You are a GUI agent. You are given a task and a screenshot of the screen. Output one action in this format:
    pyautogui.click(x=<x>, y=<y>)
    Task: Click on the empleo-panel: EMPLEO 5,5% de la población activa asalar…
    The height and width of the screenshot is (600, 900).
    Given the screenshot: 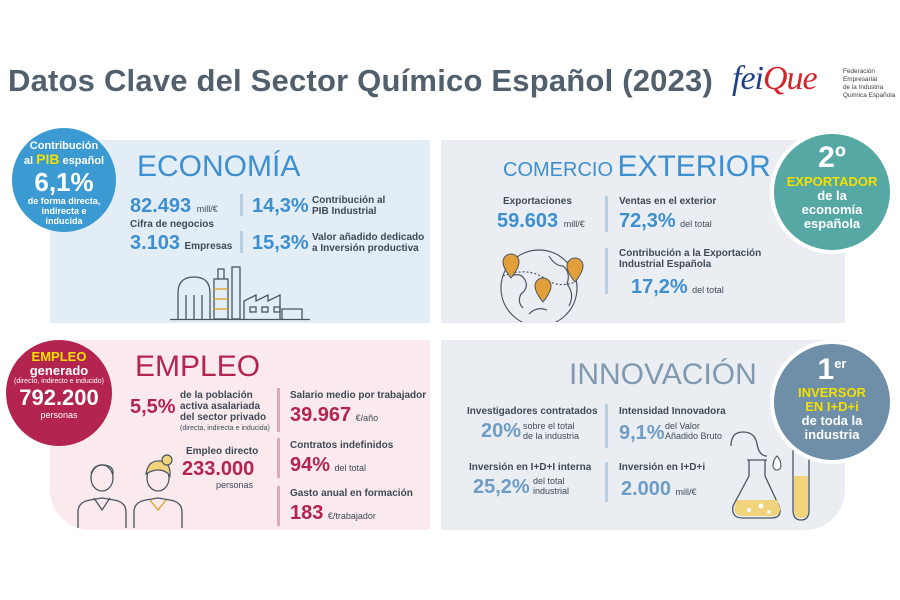 What is the action you would take?
    pyautogui.click(x=240, y=435)
    